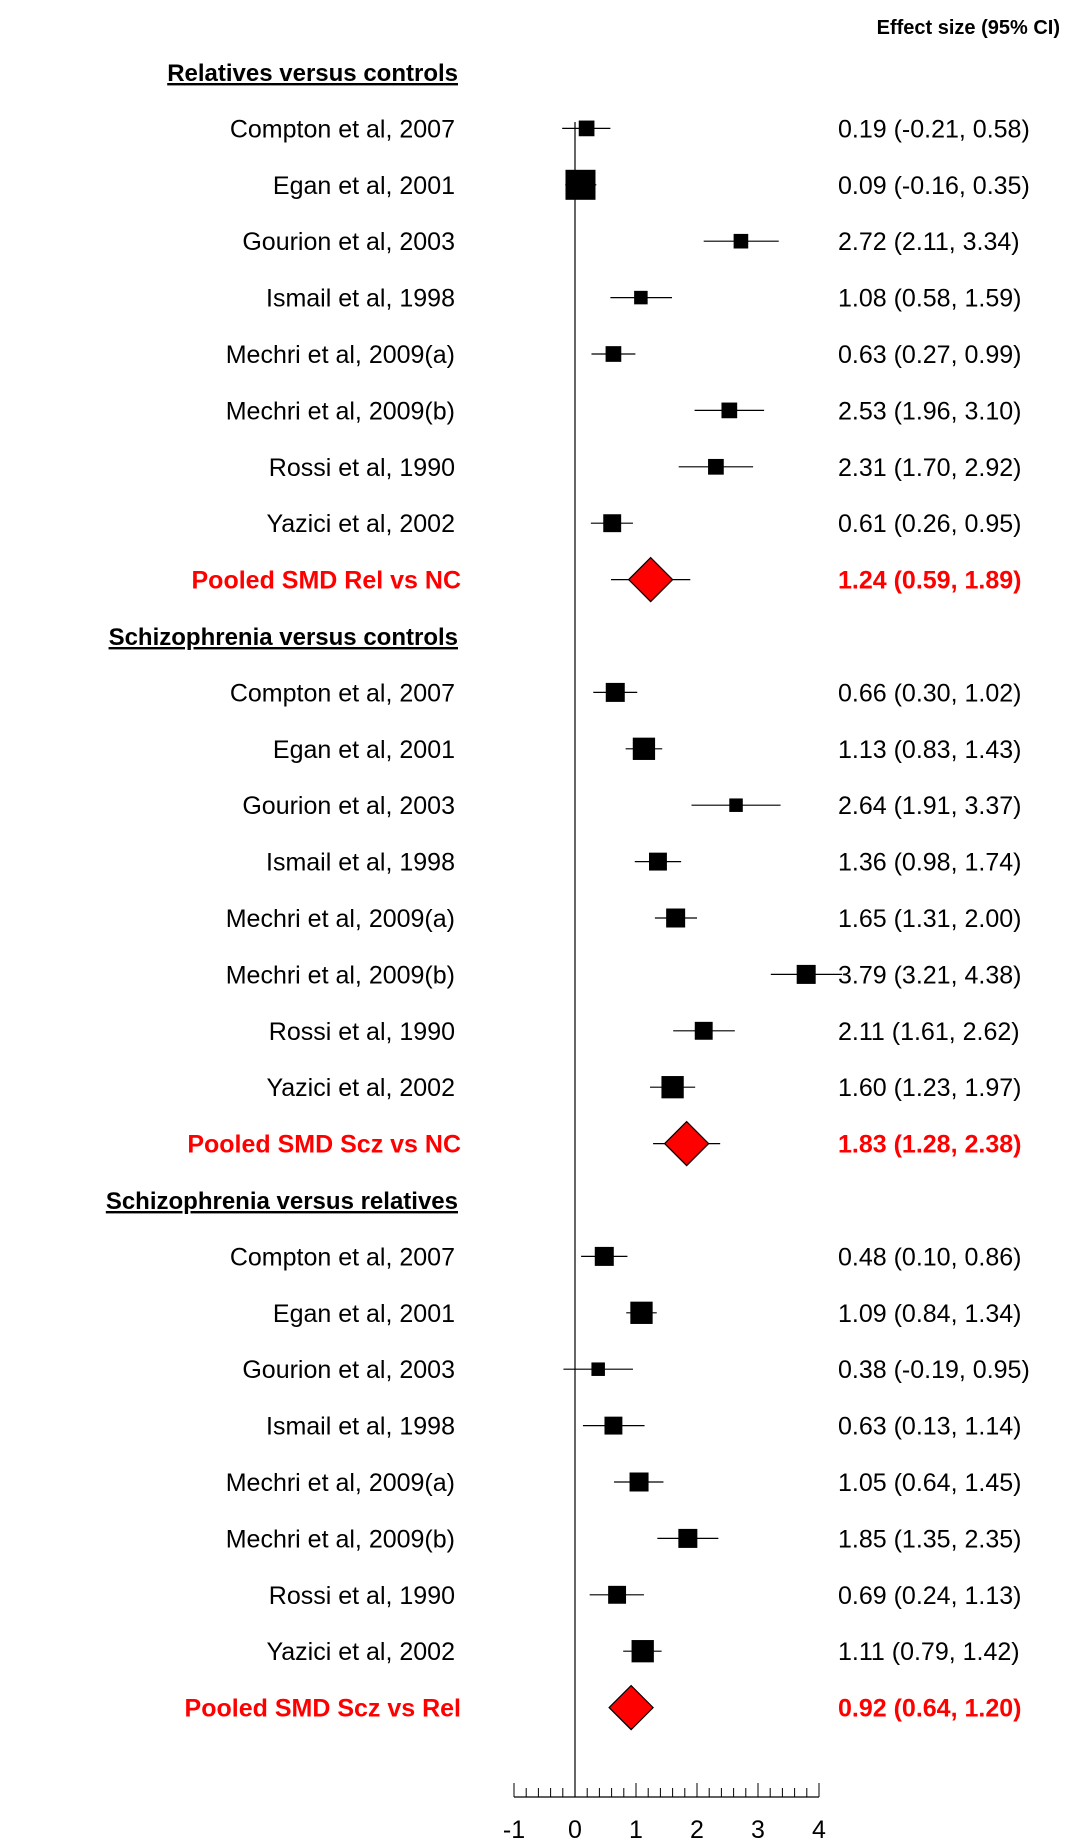 The height and width of the screenshot is (1846, 1073). Describe the element at coordinates (758, 1830) in the screenshot. I see `tick-label: 3` at that location.